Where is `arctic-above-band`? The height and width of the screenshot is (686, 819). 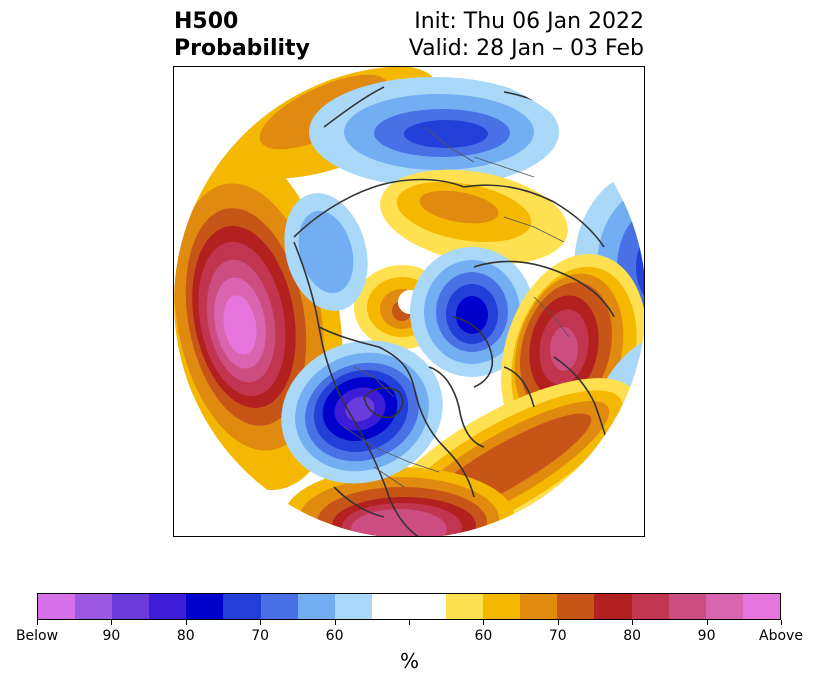 arctic-above-band is located at coordinates (474, 217).